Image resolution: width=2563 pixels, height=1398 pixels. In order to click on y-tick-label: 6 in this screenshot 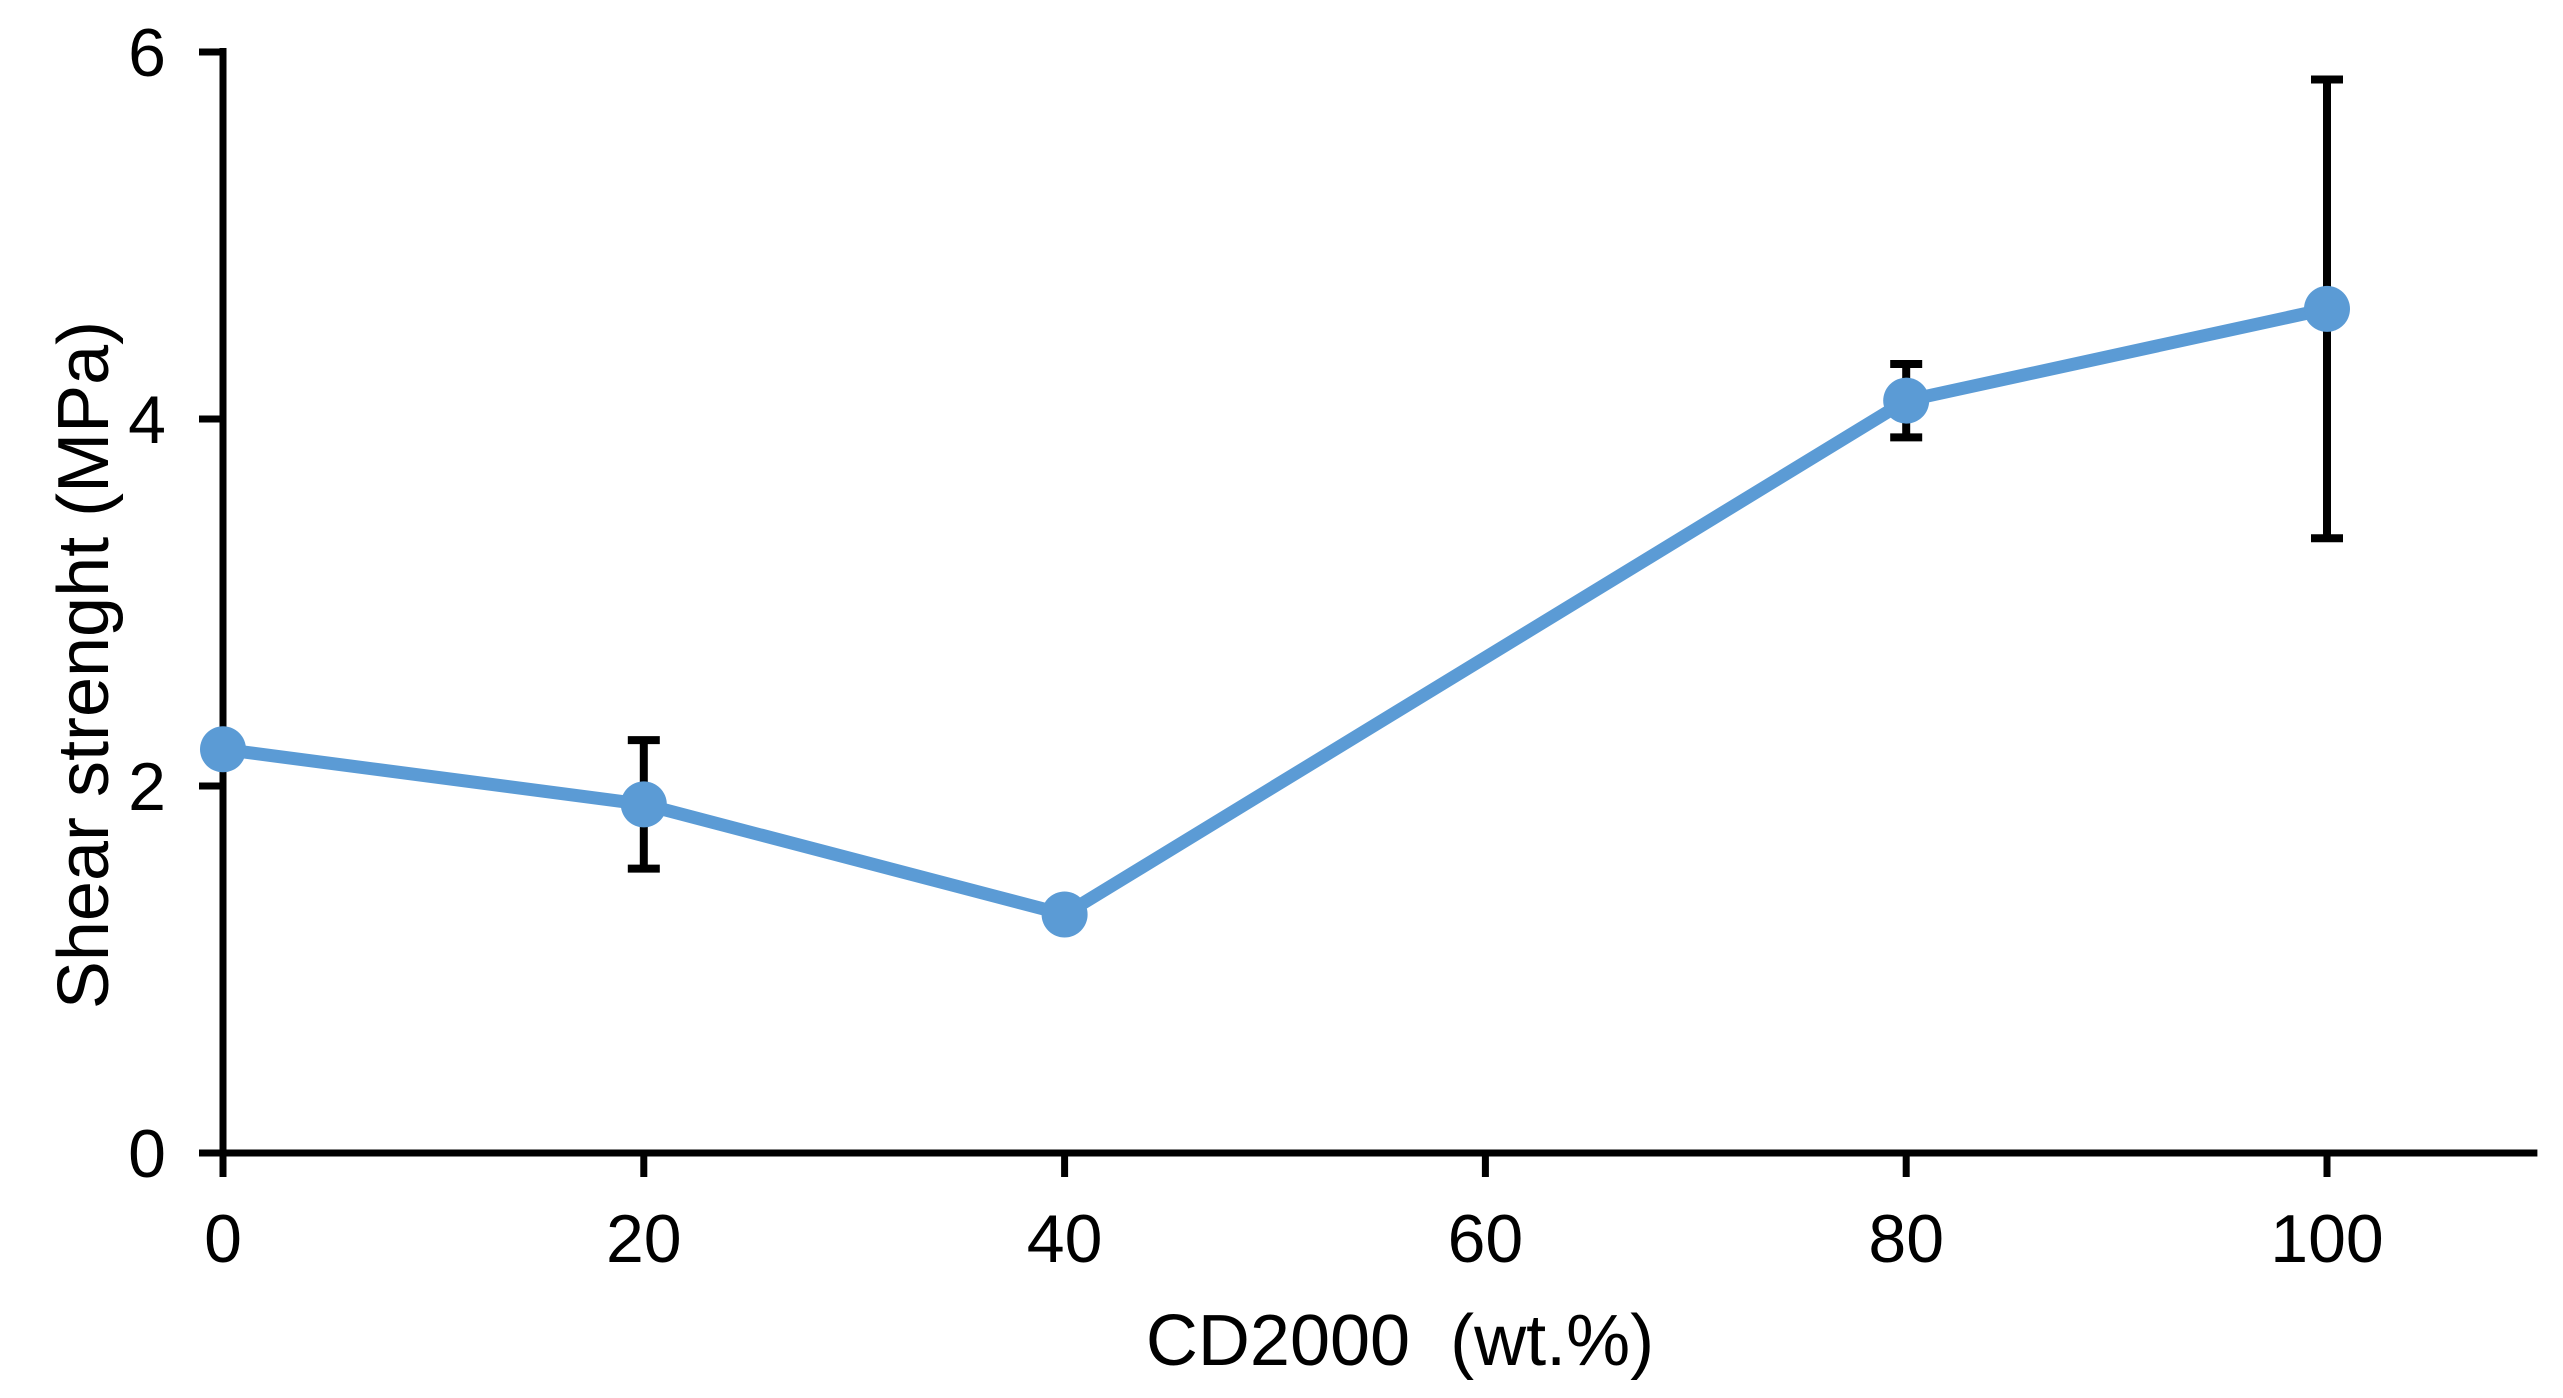, I will do `click(147, 53)`.